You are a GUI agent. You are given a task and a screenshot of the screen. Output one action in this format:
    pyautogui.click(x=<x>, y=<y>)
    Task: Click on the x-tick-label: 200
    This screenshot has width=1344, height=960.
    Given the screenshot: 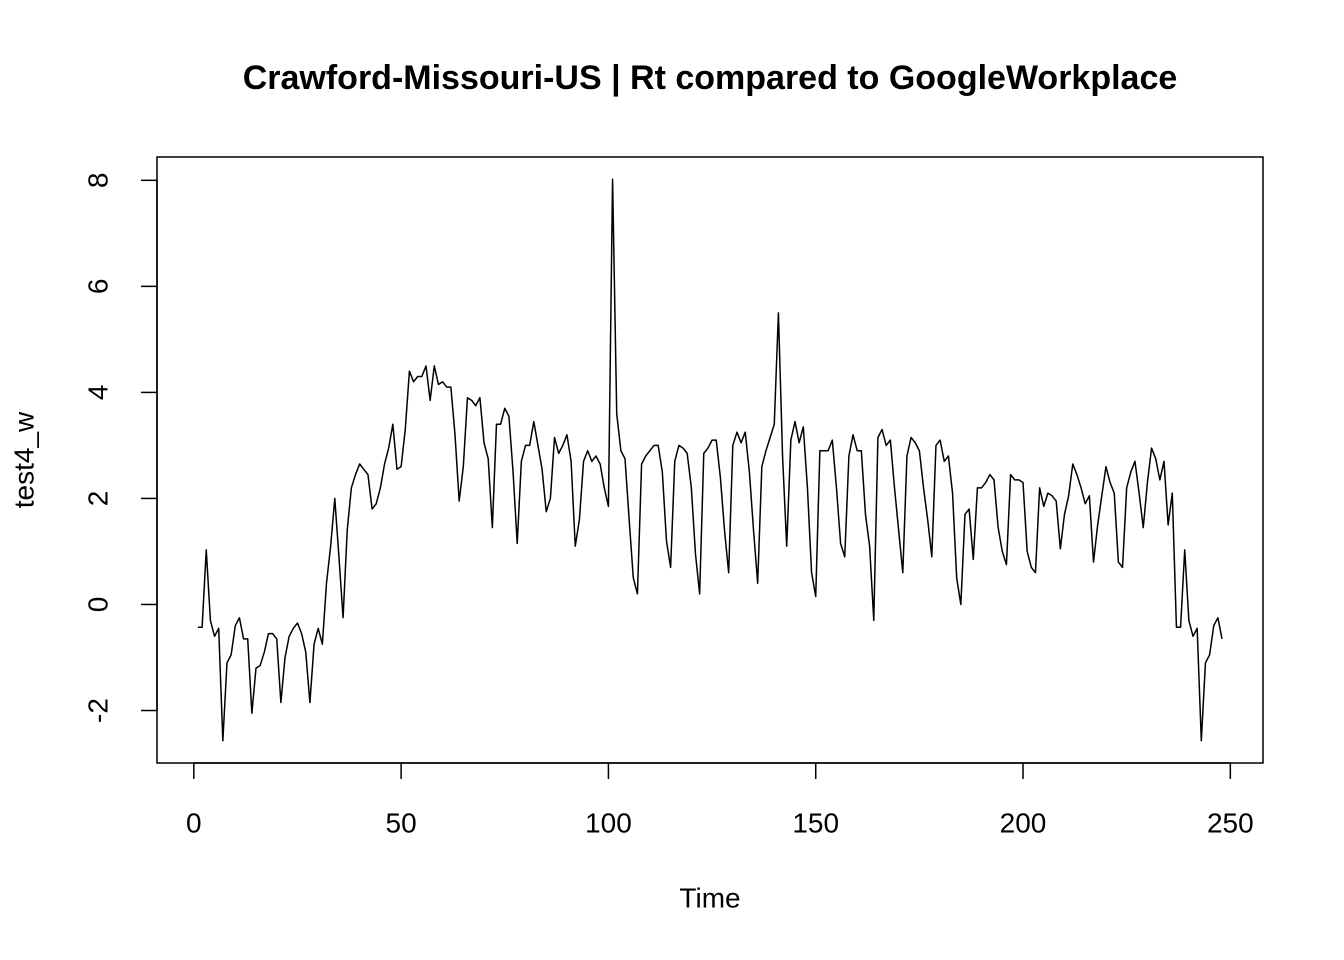 What is the action you would take?
    pyautogui.click(x=1023, y=822)
    